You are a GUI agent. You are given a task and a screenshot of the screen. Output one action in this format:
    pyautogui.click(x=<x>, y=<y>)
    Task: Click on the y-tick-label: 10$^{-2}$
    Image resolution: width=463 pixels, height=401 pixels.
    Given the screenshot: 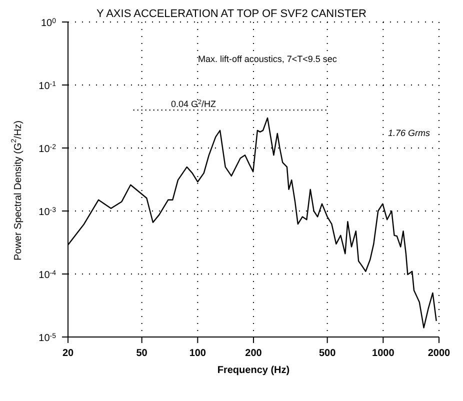 What is the action you would take?
    pyautogui.click(x=47, y=149)
    